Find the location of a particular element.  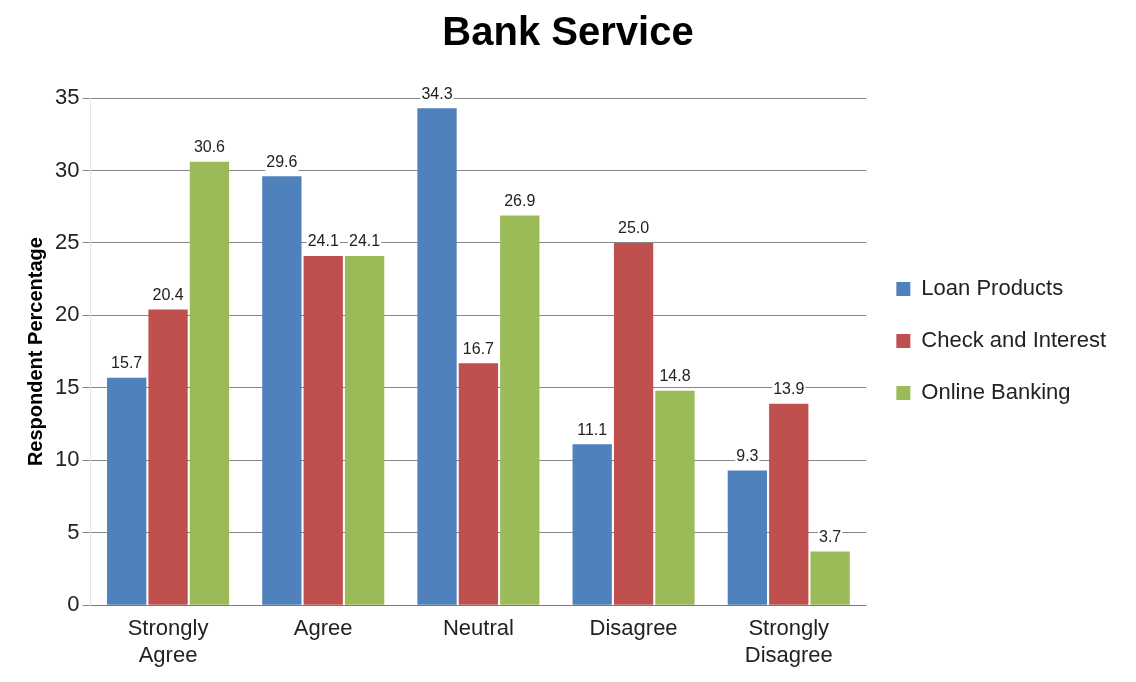

data-label: 26.9 is located at coordinates (520, 200).